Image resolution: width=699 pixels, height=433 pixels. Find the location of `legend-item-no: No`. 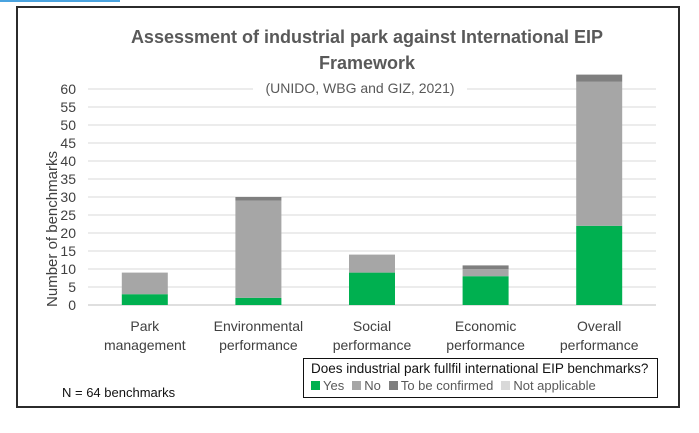

legend-item-no: No is located at coordinates (366, 385).